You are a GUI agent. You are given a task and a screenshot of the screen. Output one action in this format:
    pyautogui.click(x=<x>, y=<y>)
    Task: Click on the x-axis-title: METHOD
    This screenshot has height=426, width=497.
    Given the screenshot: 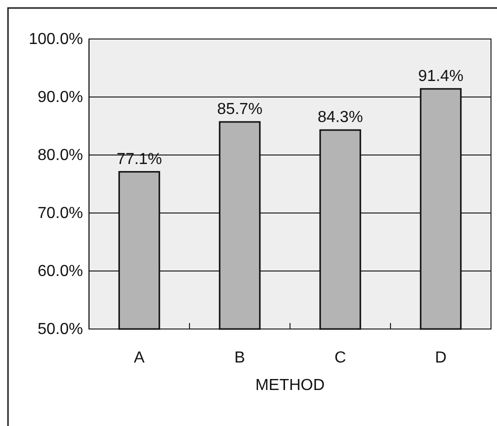 What is the action you would take?
    pyautogui.click(x=290, y=385)
    